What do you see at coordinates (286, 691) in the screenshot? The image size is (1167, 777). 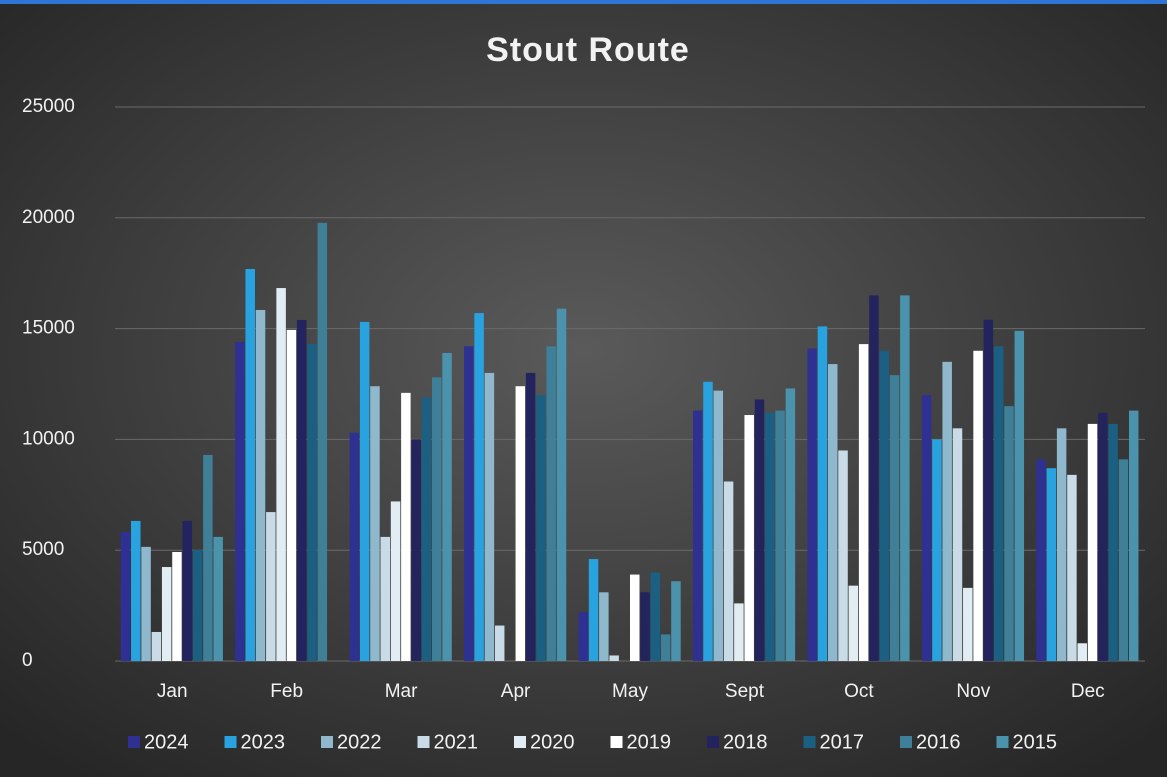 I see `x-tick-label: Feb` at bounding box center [286, 691].